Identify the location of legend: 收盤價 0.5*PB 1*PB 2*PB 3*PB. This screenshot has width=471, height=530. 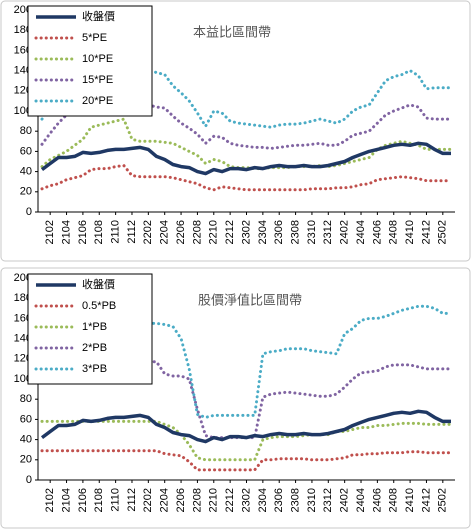
(90, 329).